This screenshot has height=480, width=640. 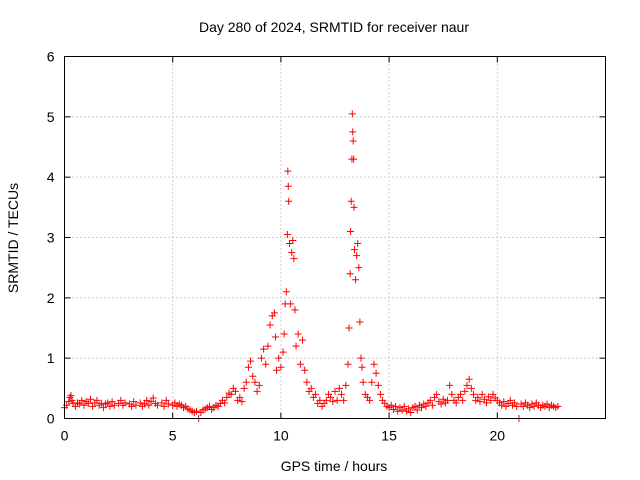 I want to click on y-tick-label: 5, so click(x=51, y=117).